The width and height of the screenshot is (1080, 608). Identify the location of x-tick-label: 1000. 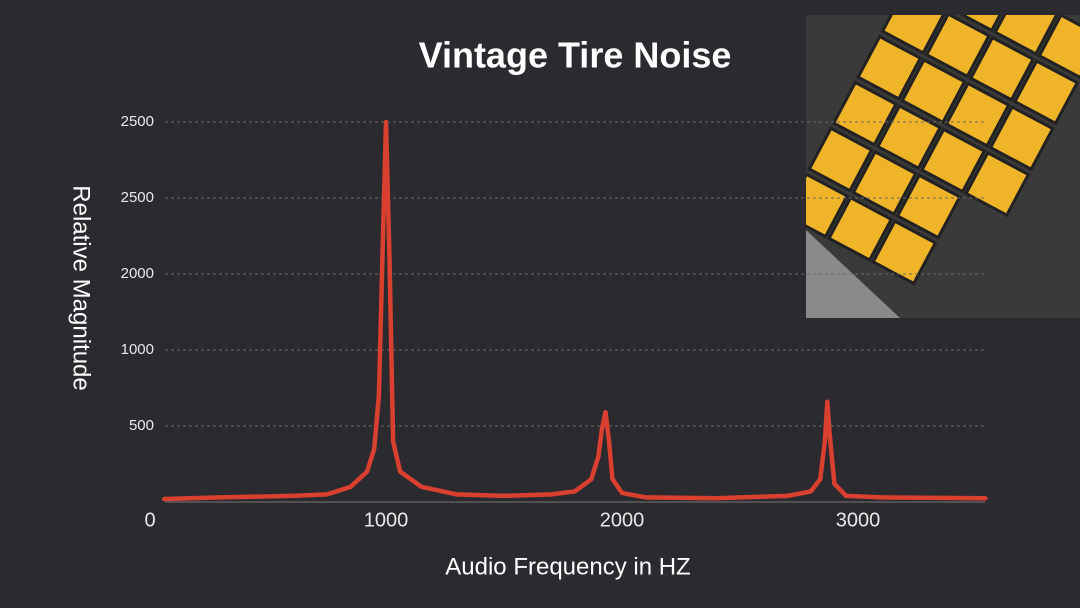
(386, 520).